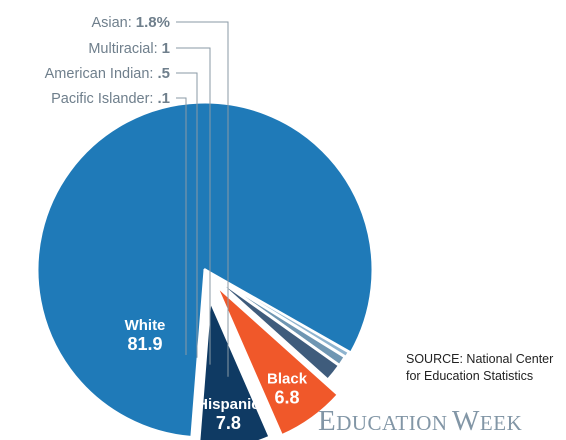 Image resolution: width=566 pixels, height=440 pixels. Describe the element at coordinates (110, 98) in the screenshot. I see `label-pacific-islander: Pacific Islander: .1` at that location.